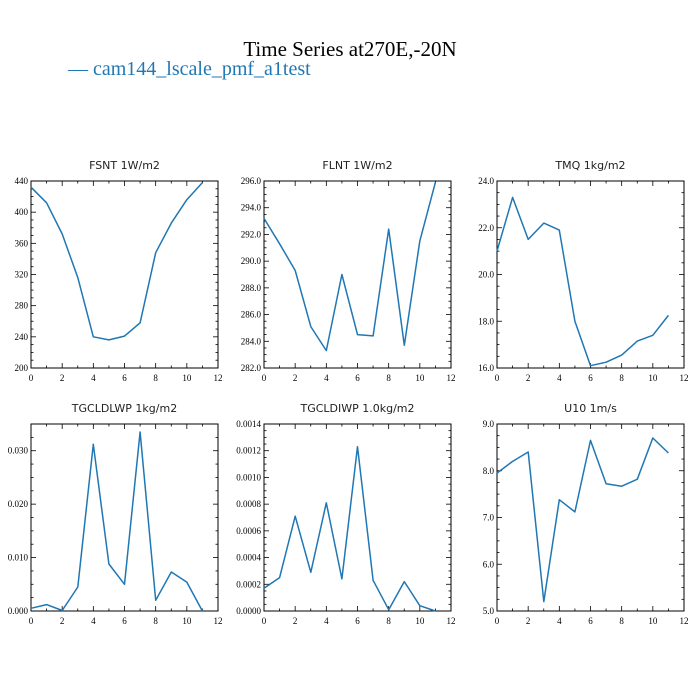 This screenshot has width=700, height=700. Describe the element at coordinates (486, 368) in the screenshot. I see `y-tick-label: 16.0` at that location.